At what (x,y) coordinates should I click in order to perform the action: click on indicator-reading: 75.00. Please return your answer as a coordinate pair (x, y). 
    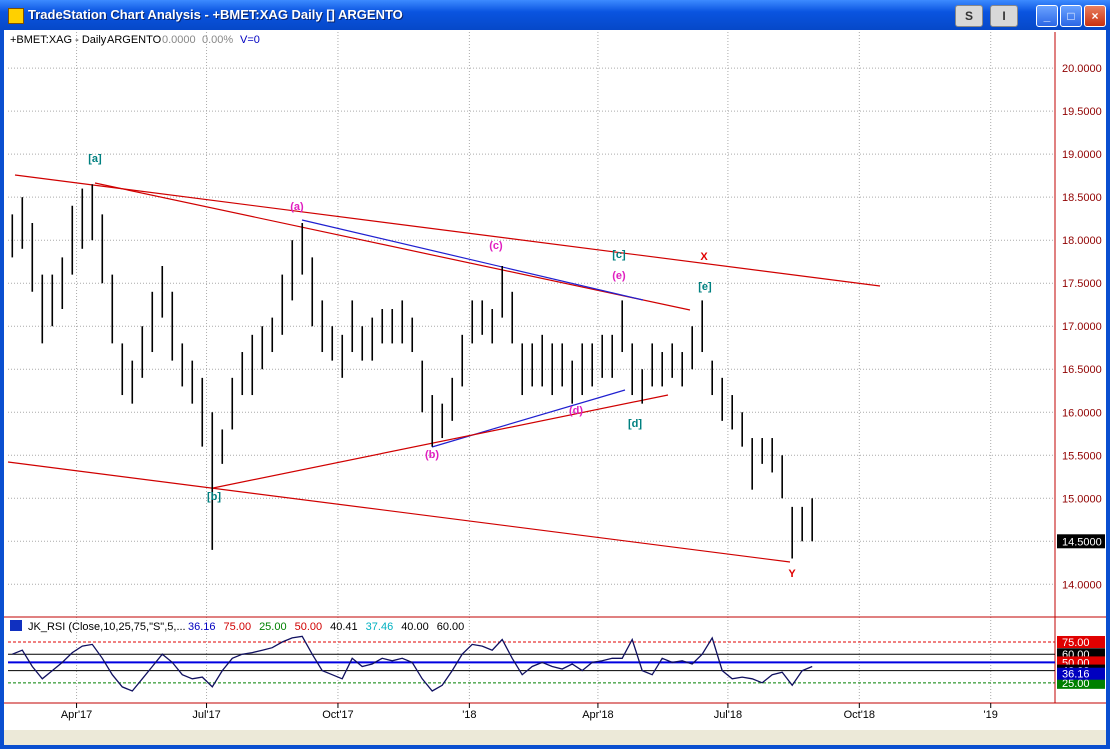
    Looking at the image, I should click on (238, 627).